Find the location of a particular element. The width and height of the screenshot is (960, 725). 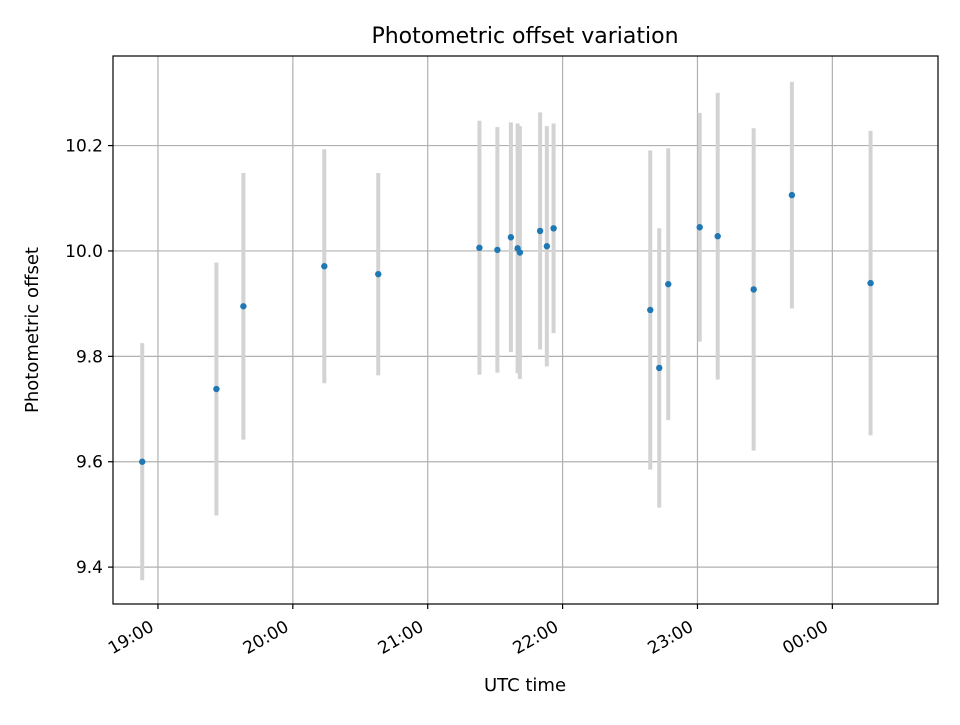

y-tick-label: 9.4 is located at coordinates (89, 568).